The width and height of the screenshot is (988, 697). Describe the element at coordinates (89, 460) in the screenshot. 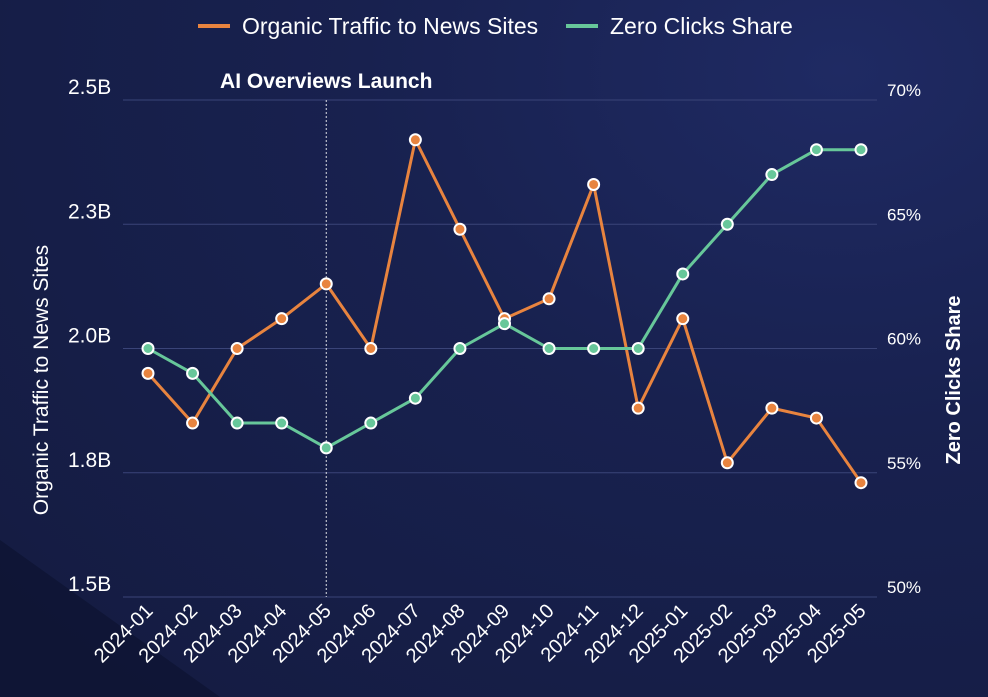

I see `y-tick-label: 1.8B` at that location.